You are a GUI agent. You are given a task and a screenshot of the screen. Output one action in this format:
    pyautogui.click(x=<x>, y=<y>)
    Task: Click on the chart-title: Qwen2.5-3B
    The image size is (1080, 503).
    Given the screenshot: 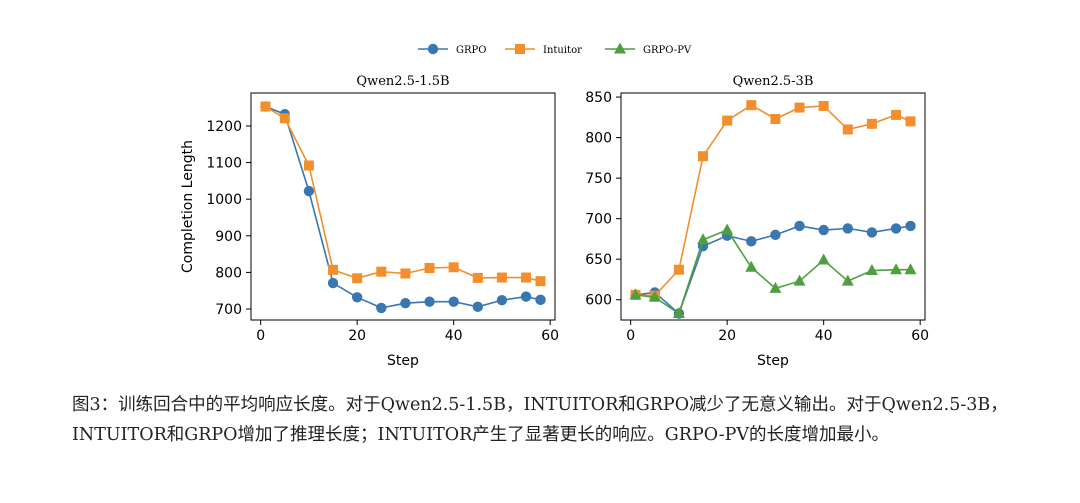 What is the action you would take?
    pyautogui.click(x=773, y=81)
    